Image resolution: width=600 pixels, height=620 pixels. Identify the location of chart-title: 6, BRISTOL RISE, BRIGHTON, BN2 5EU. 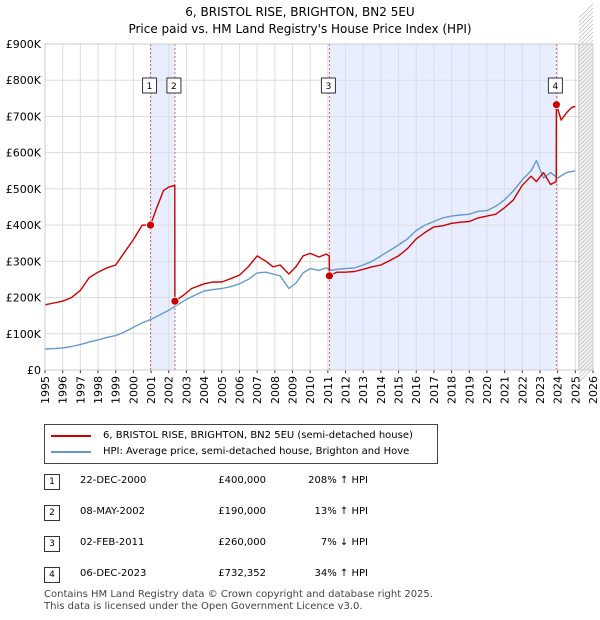
(300, 12).